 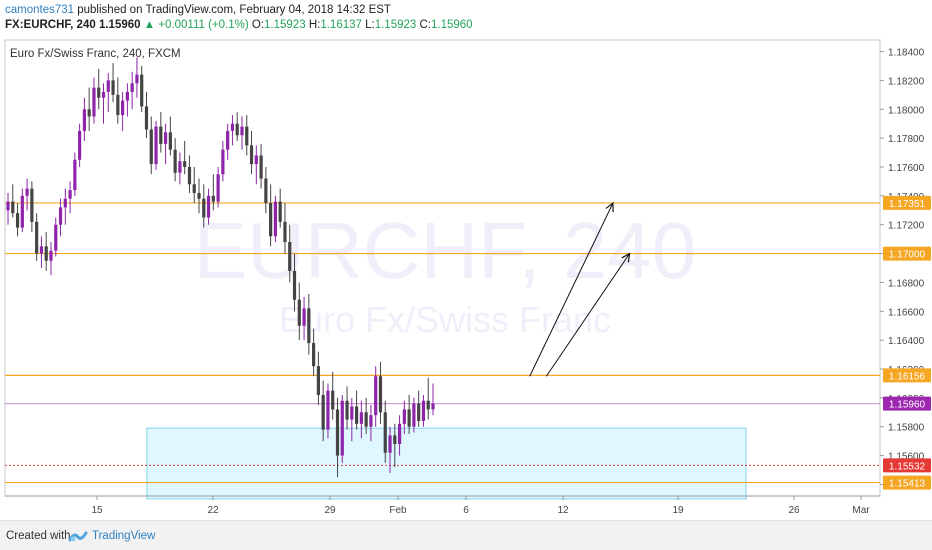 I want to click on level-badge-label: 1.15960, so click(x=907, y=405).